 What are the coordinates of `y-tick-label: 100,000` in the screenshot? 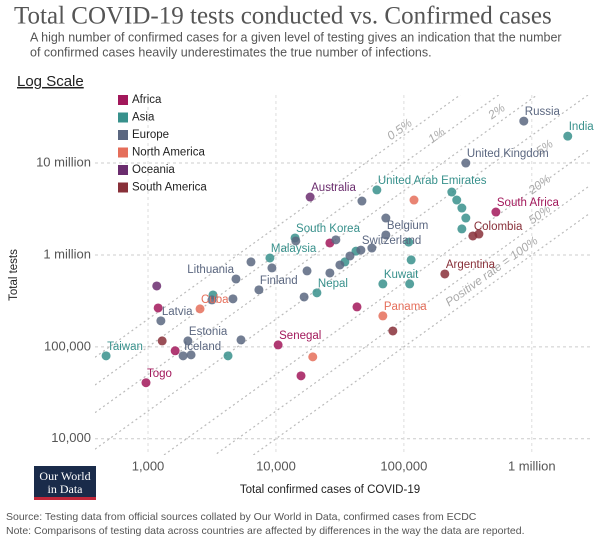 It's located at (67, 345).